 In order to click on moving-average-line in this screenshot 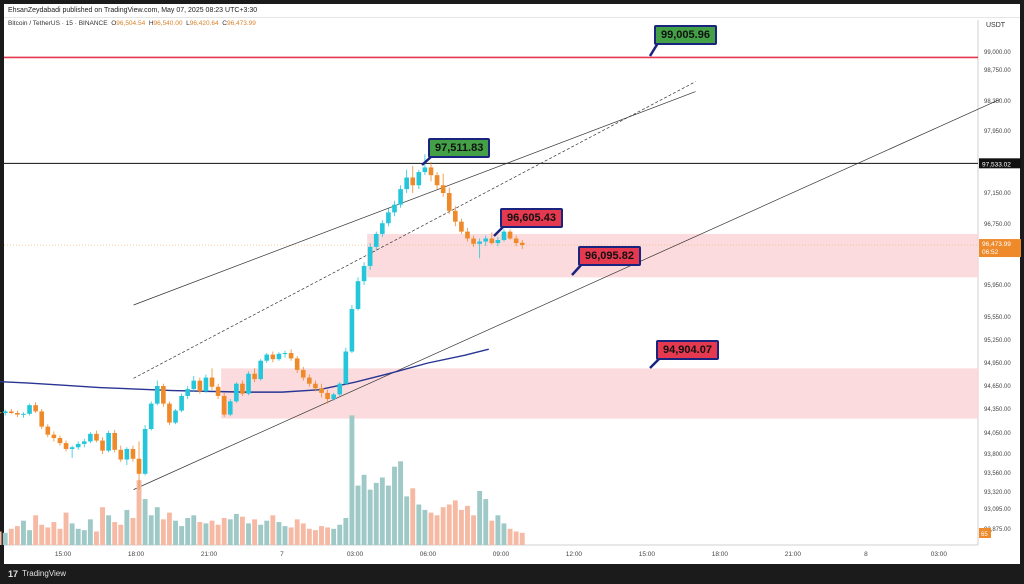, I will do `click(244, 370)`.